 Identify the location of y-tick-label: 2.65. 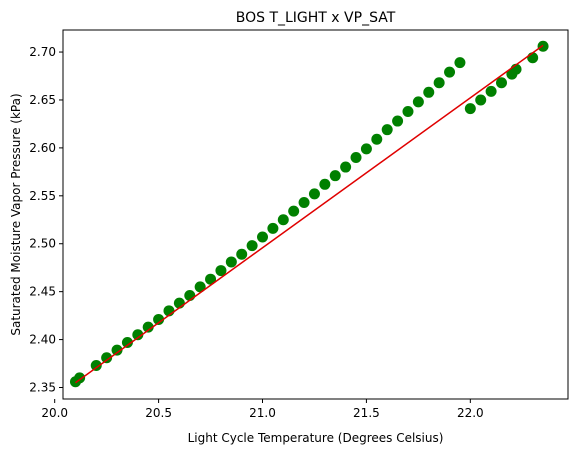
(42, 100).